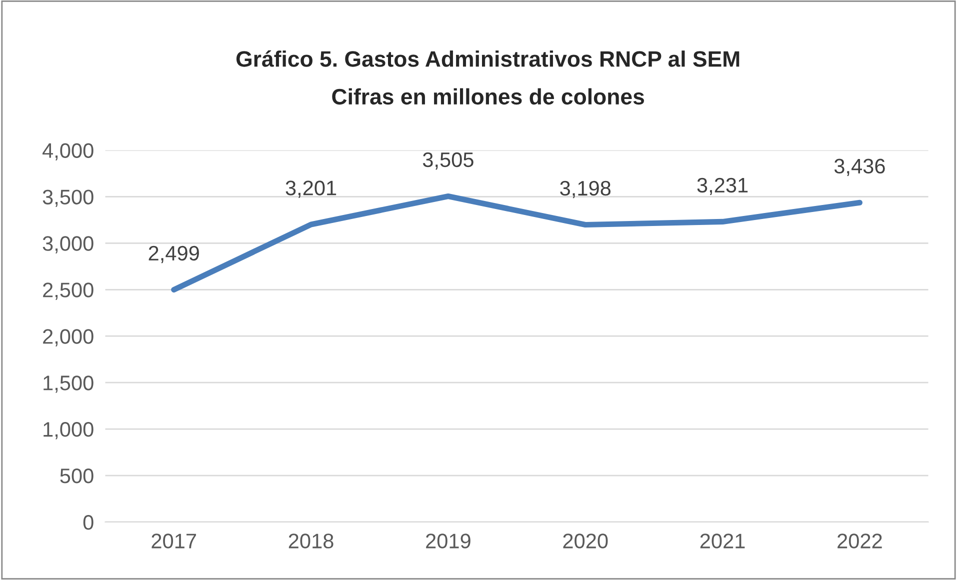  Describe the element at coordinates (585, 541) in the screenshot. I see `x-tick-label: 2020` at that location.